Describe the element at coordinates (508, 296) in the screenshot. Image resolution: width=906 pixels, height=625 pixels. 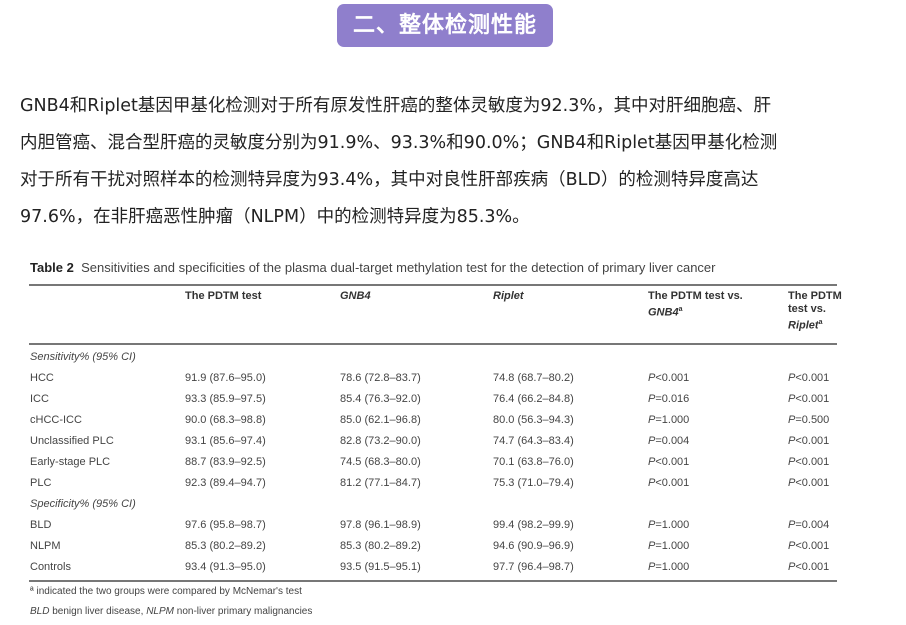
I see `column-header: Riplet` at that location.